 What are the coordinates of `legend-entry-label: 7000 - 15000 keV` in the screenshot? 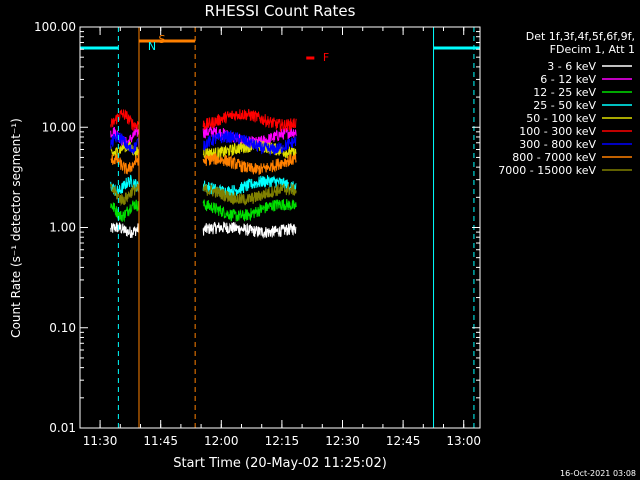 It's located at (547, 170).